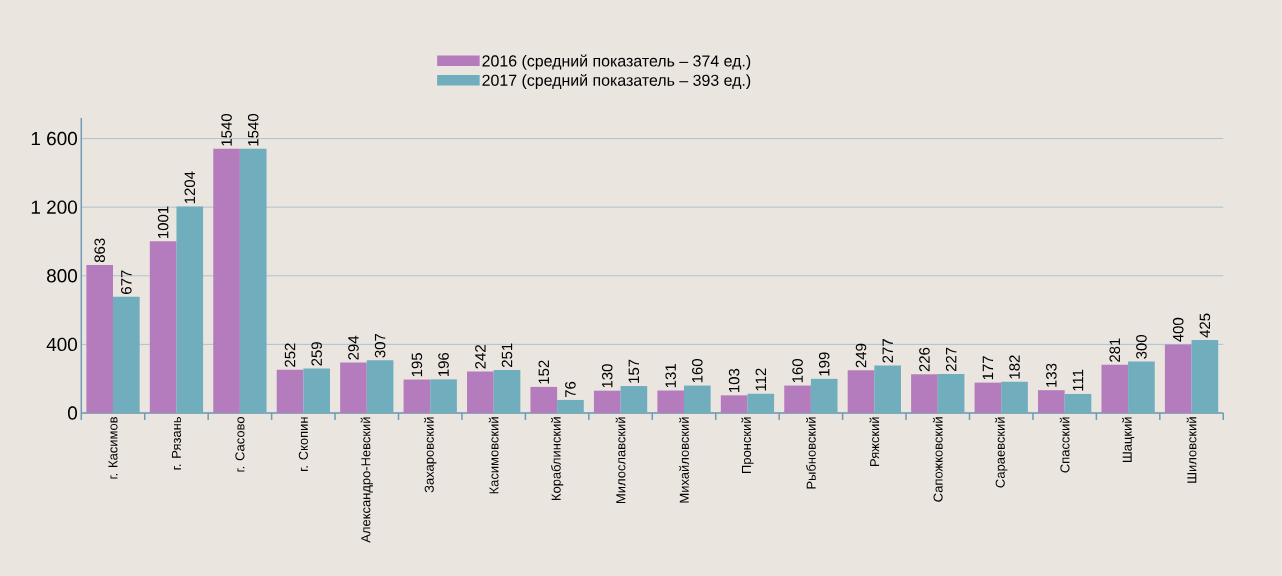 The height and width of the screenshot is (576, 1282). I want to click on x-tick-label: Сараевский, so click(1001, 452).